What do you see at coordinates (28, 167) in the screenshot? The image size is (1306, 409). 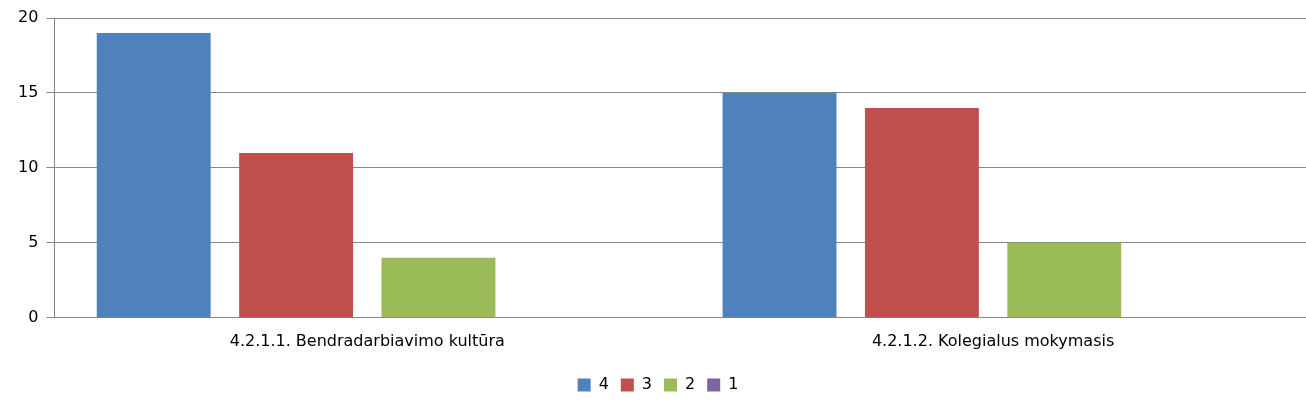 I see `y-tick-label: 10` at bounding box center [28, 167].